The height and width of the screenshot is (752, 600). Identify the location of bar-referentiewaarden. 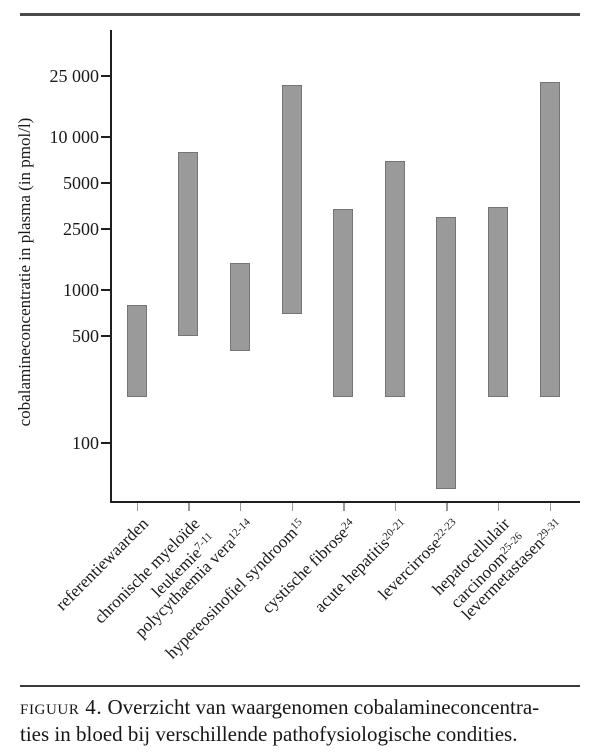
(136, 350).